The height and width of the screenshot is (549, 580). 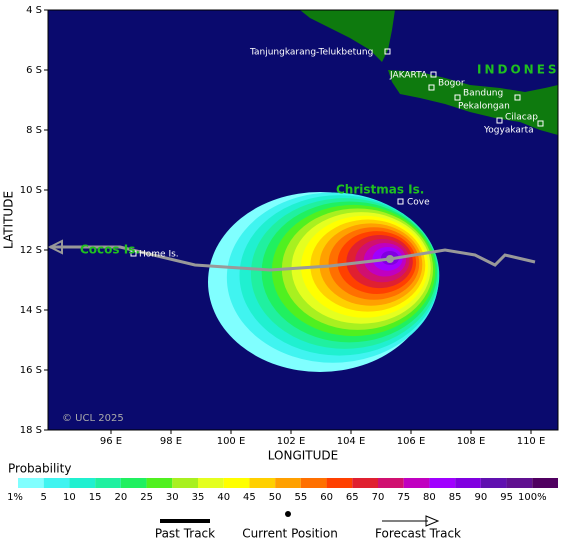 What do you see at coordinates (171, 441) in the screenshot?
I see `x-tick-label: 98 E` at bounding box center [171, 441].